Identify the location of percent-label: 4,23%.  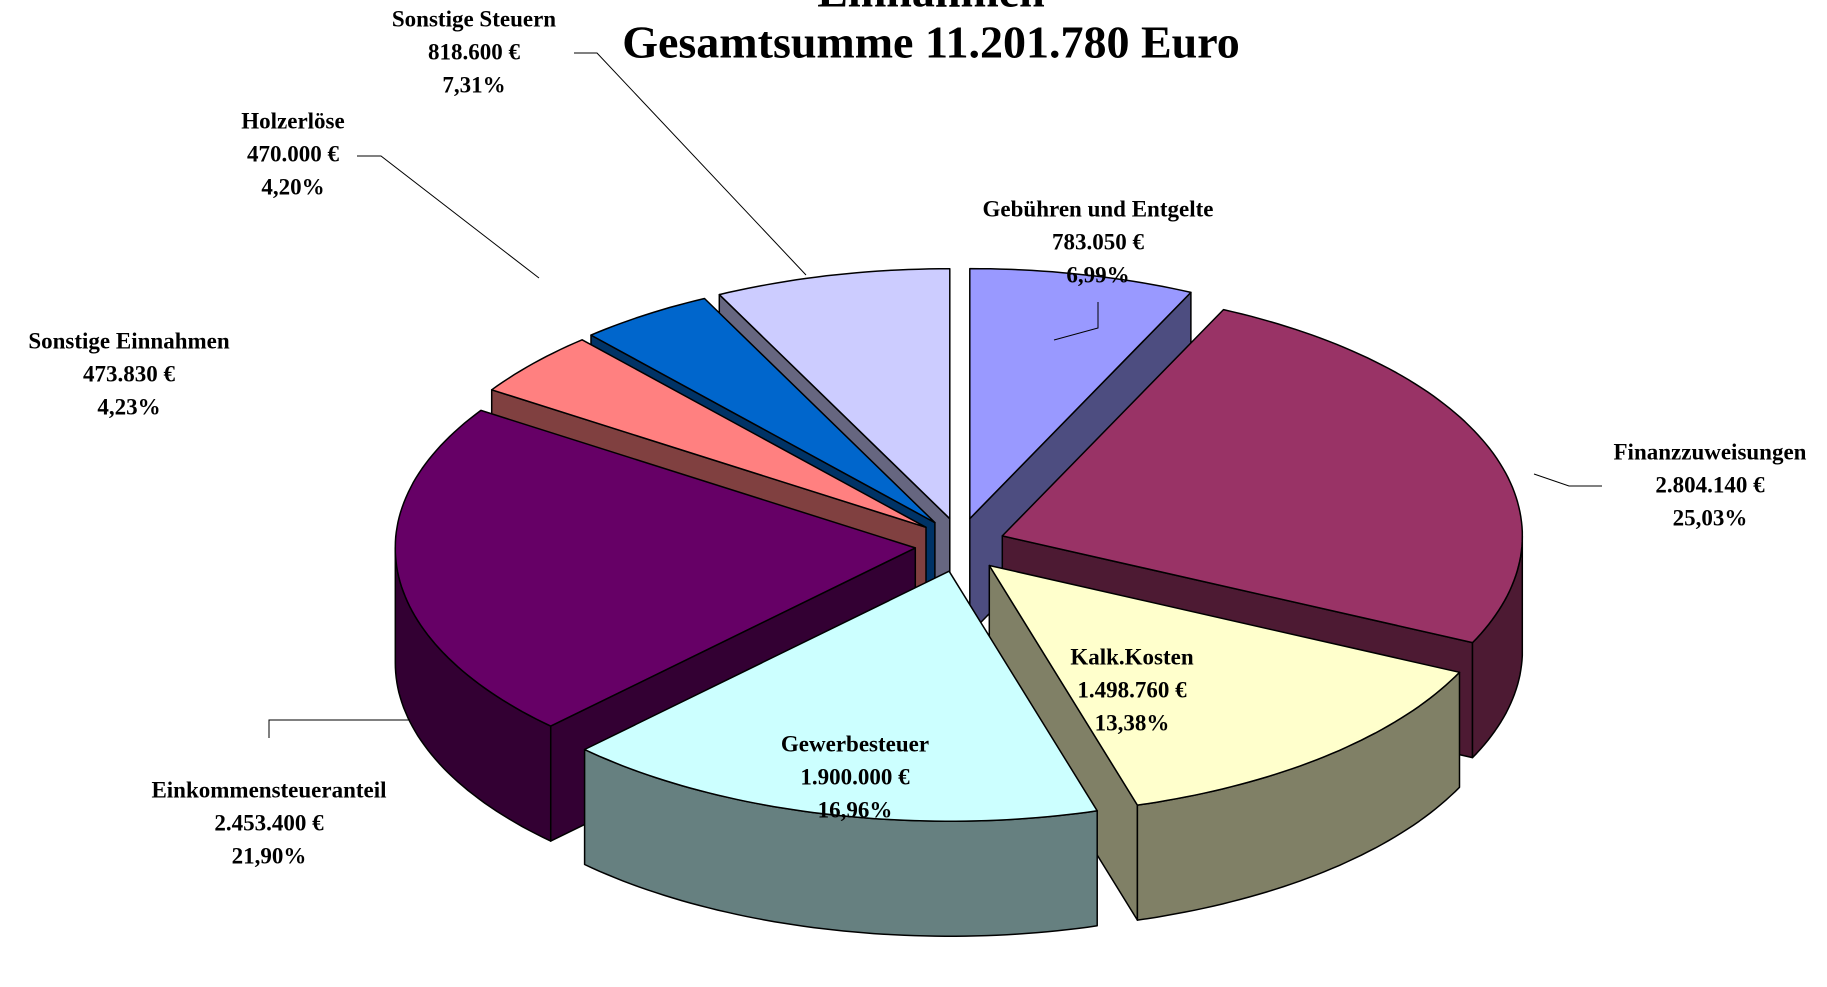
(128, 406).